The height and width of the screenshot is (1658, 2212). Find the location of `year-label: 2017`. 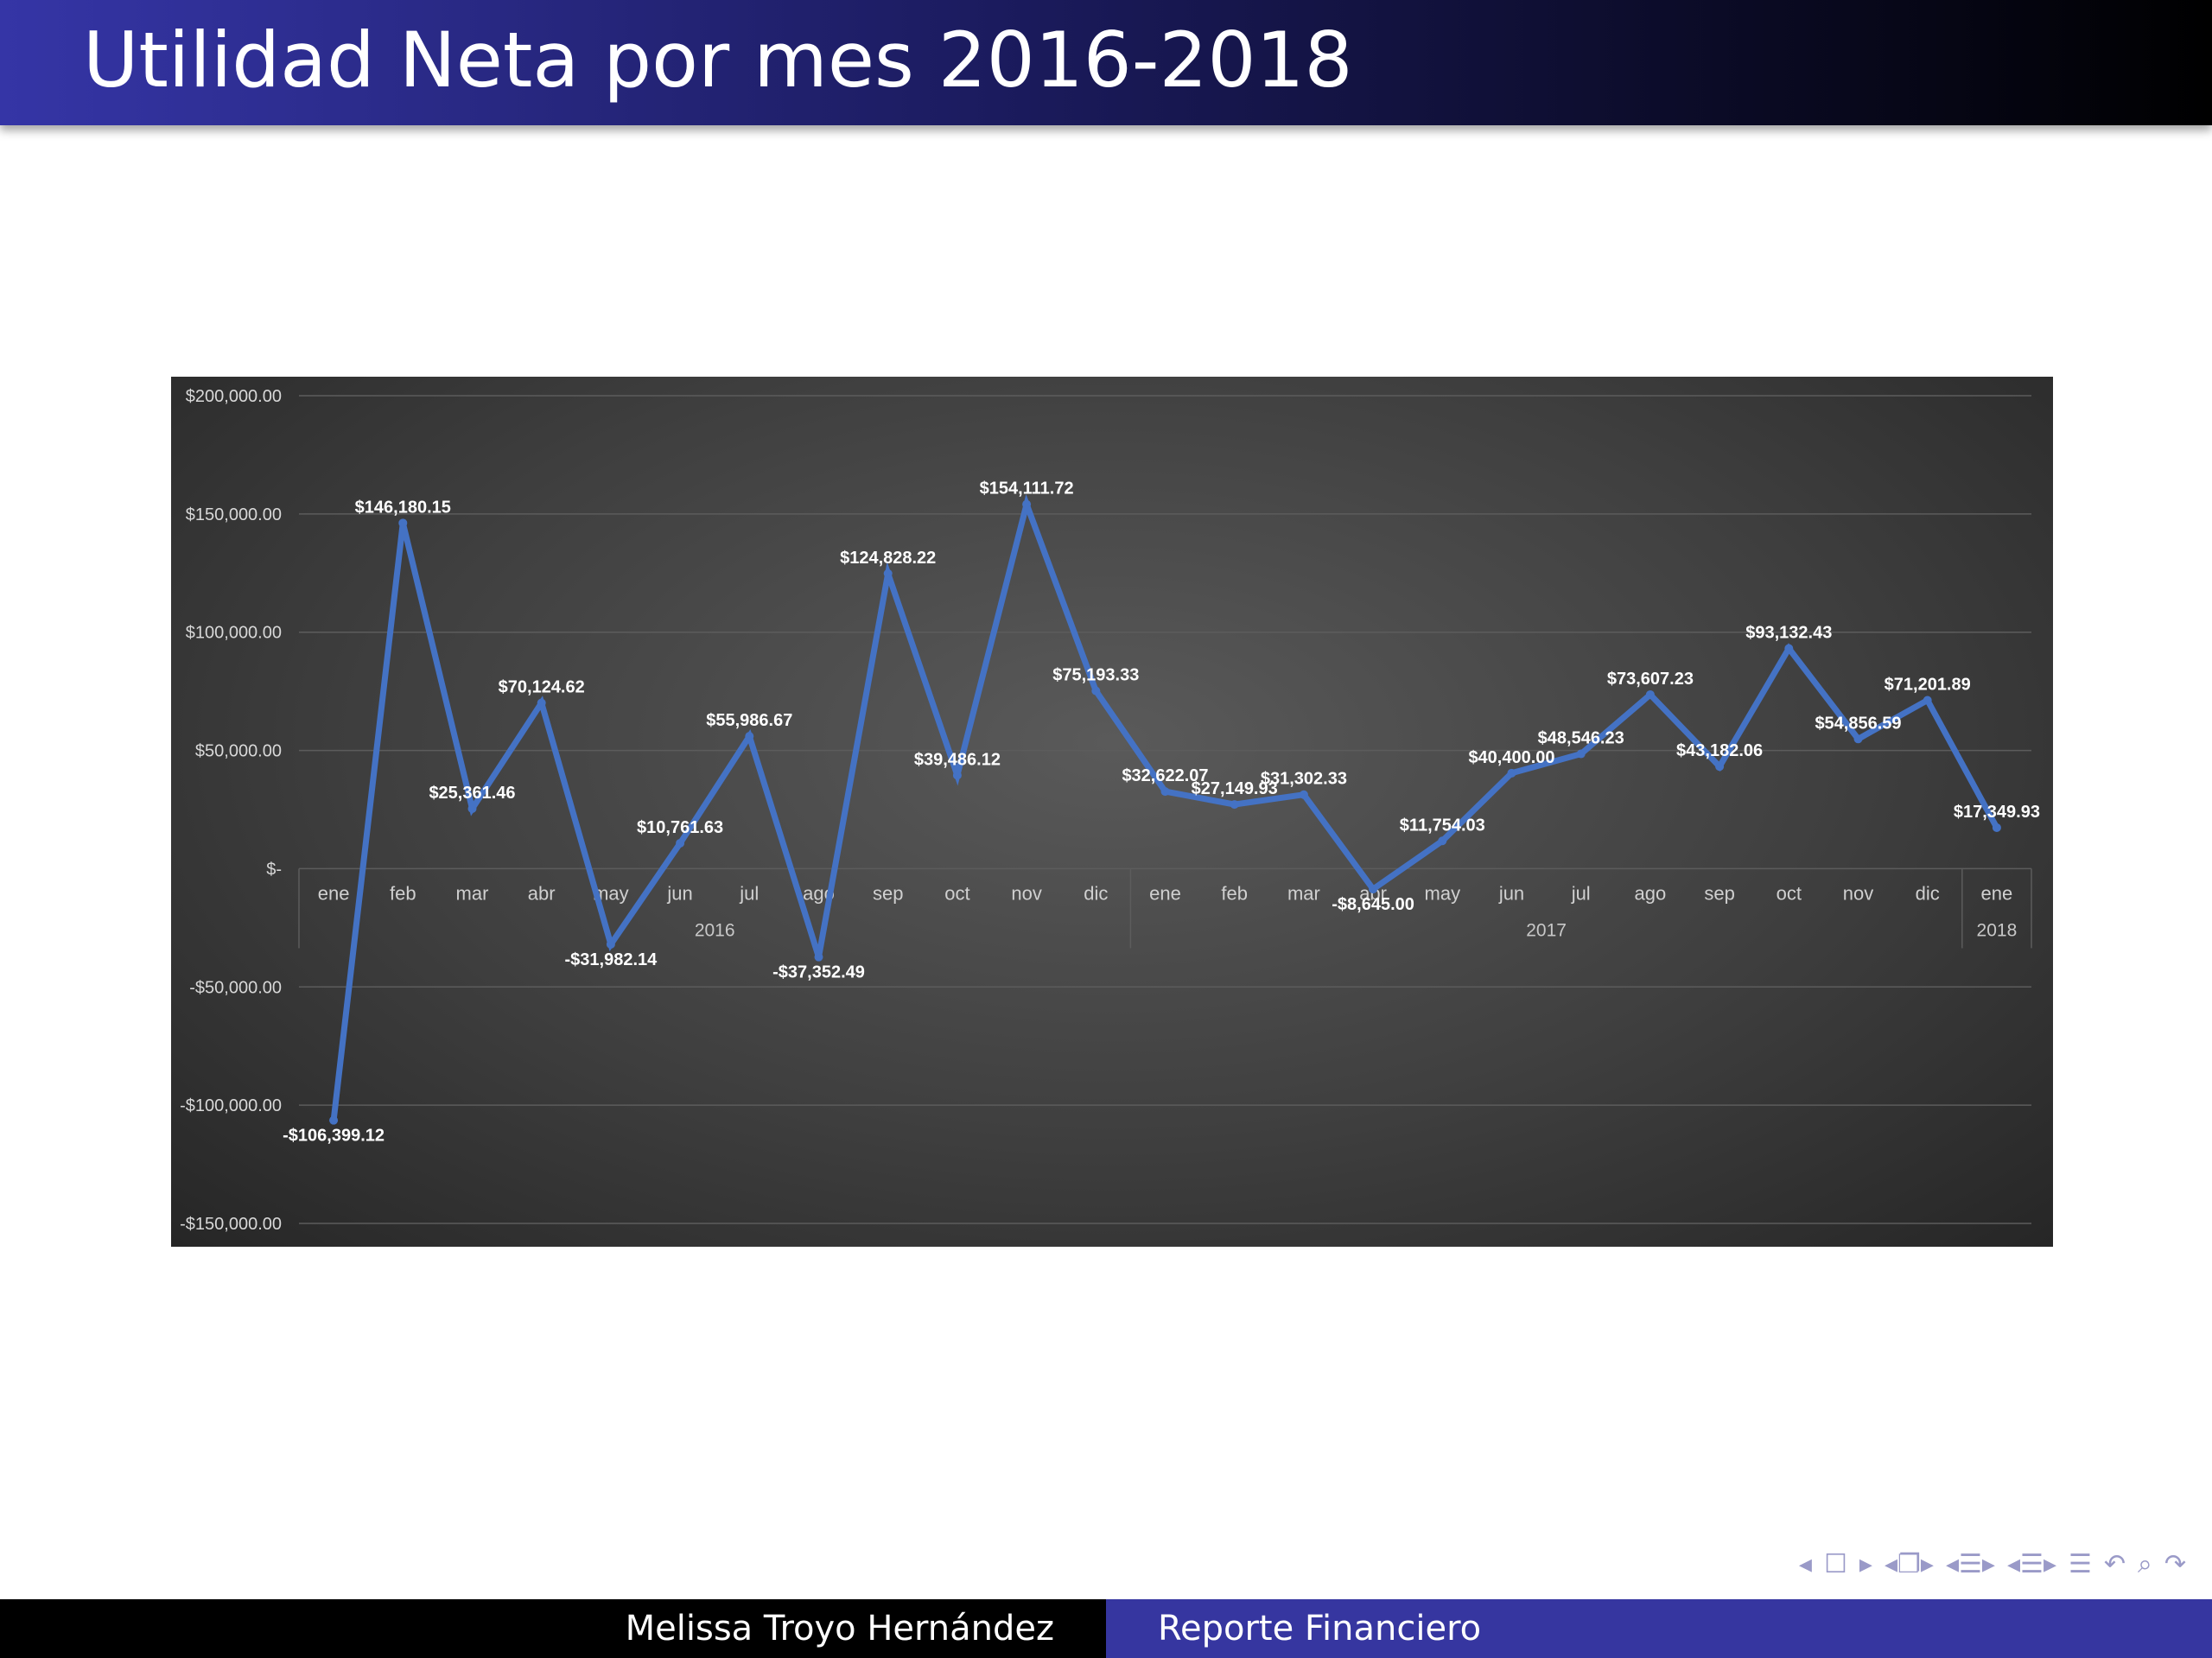

year-label: 2017 is located at coordinates (1546, 930).